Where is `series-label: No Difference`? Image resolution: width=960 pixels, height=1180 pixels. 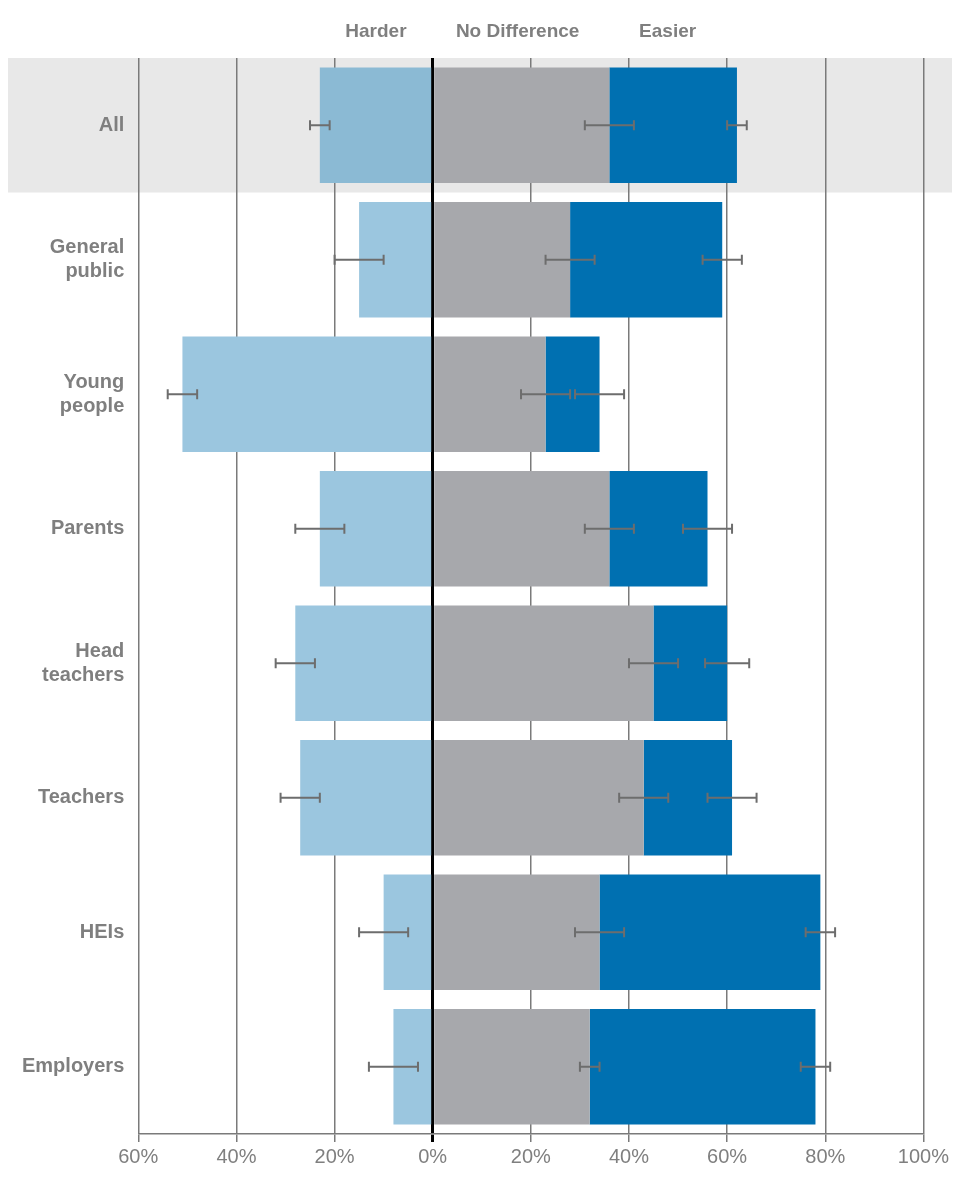
series-label: No Difference is located at coordinates (517, 31).